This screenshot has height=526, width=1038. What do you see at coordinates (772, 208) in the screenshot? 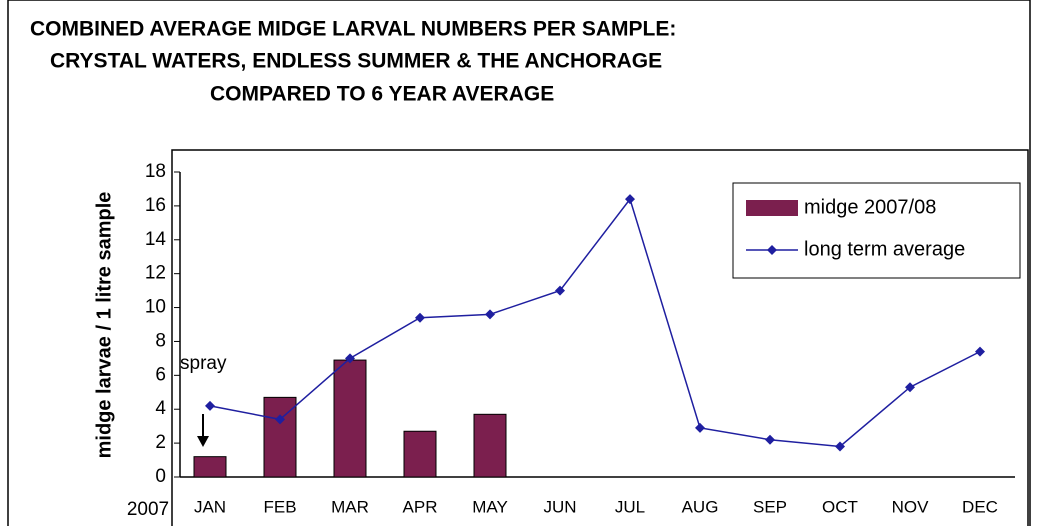
I see `legend-swatch` at bounding box center [772, 208].